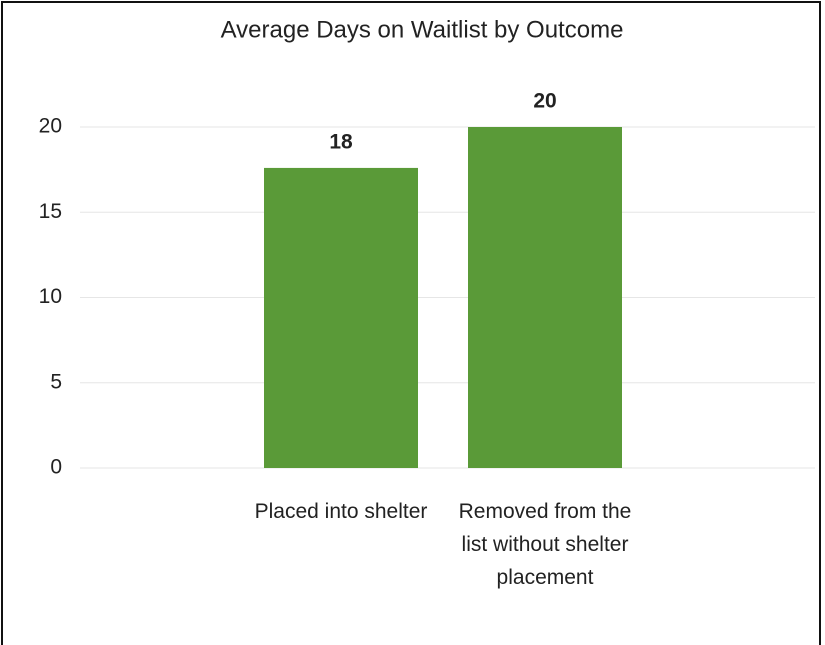  I want to click on y-tick-label: 20, so click(50, 126).